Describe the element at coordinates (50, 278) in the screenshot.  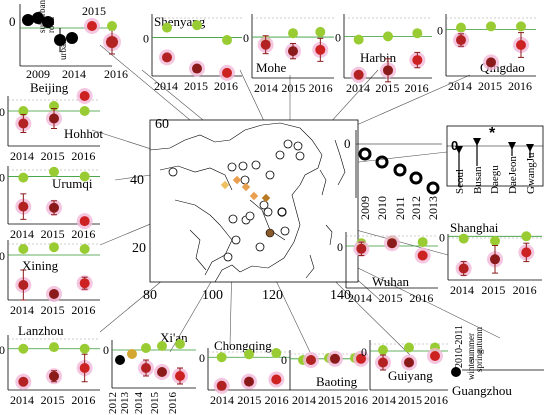
I see `panel-xining: 0 Xining 2014 2015 2016` at that location.